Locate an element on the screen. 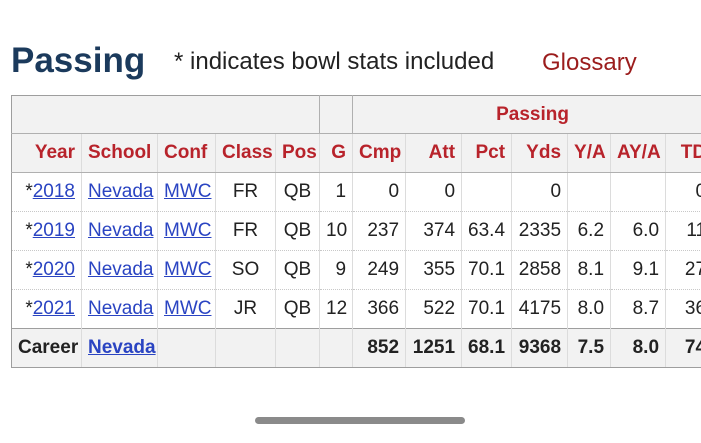 Image resolution: width=701 pixels, height=443 pixels. conf-cell is located at coordinates (186, 348).